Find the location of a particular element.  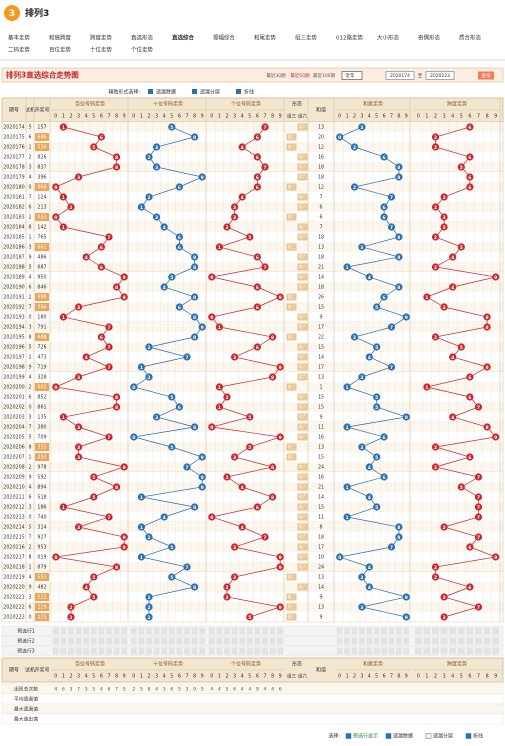

range-filter: 最近50期 is located at coordinates (300, 75).